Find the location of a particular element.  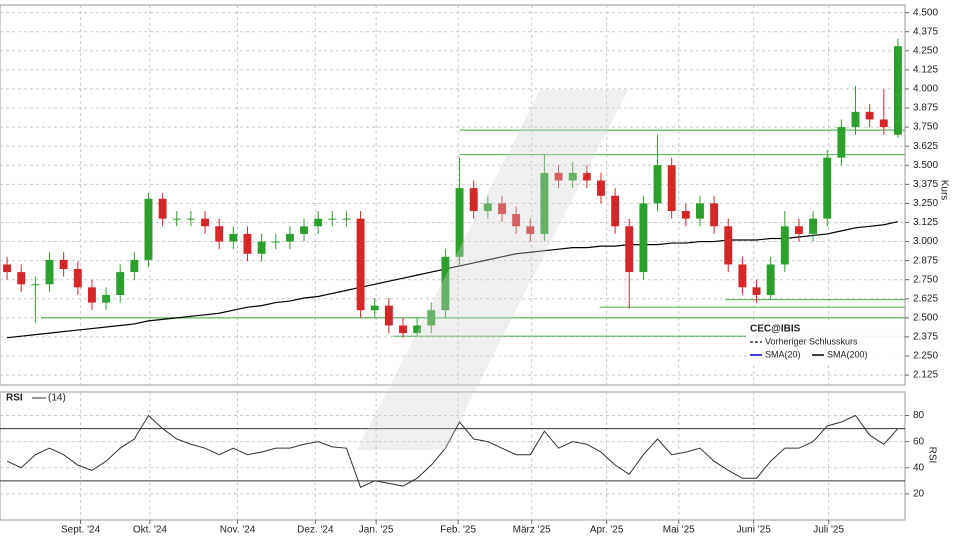

rsi-period: (14) is located at coordinates (57, 398).